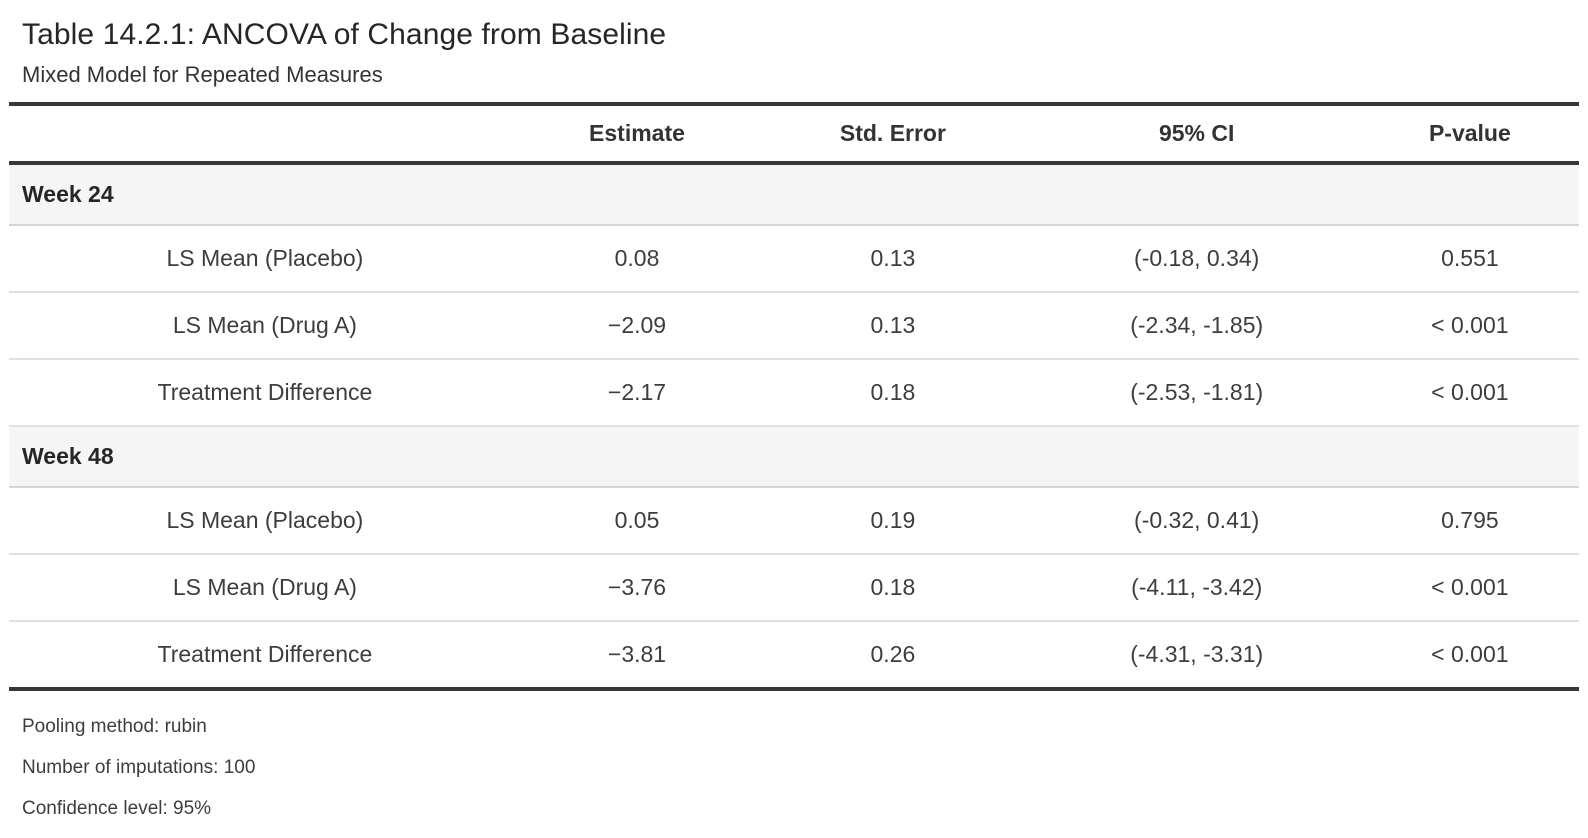  Describe the element at coordinates (637, 588) in the screenshot. I see `estimate-value: −3.76` at that location.